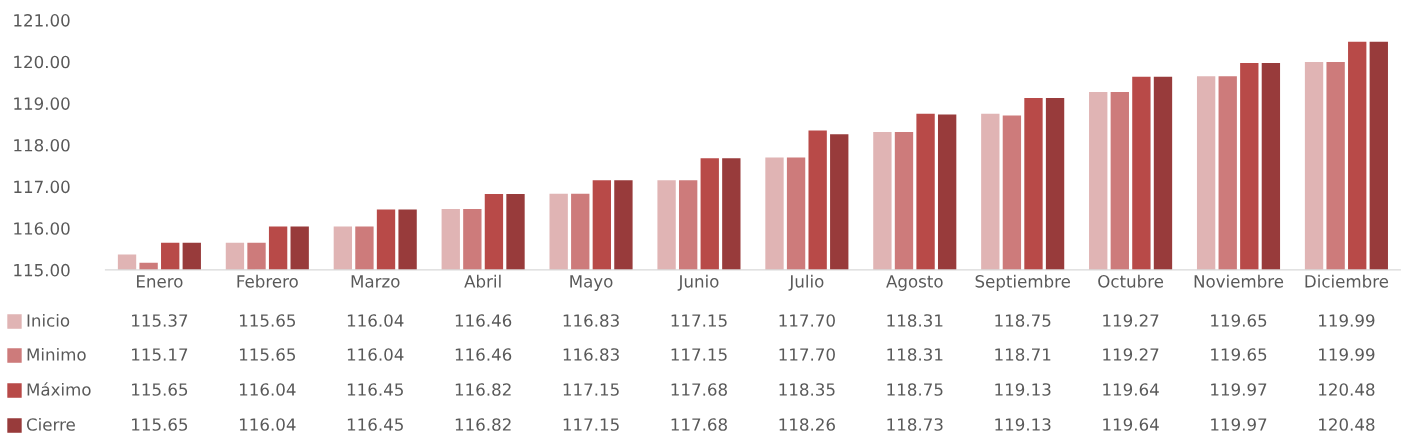 The width and height of the screenshot is (1406, 436). Describe the element at coordinates (42, 270) in the screenshot. I see `y-tick-label: 115.00` at that location.